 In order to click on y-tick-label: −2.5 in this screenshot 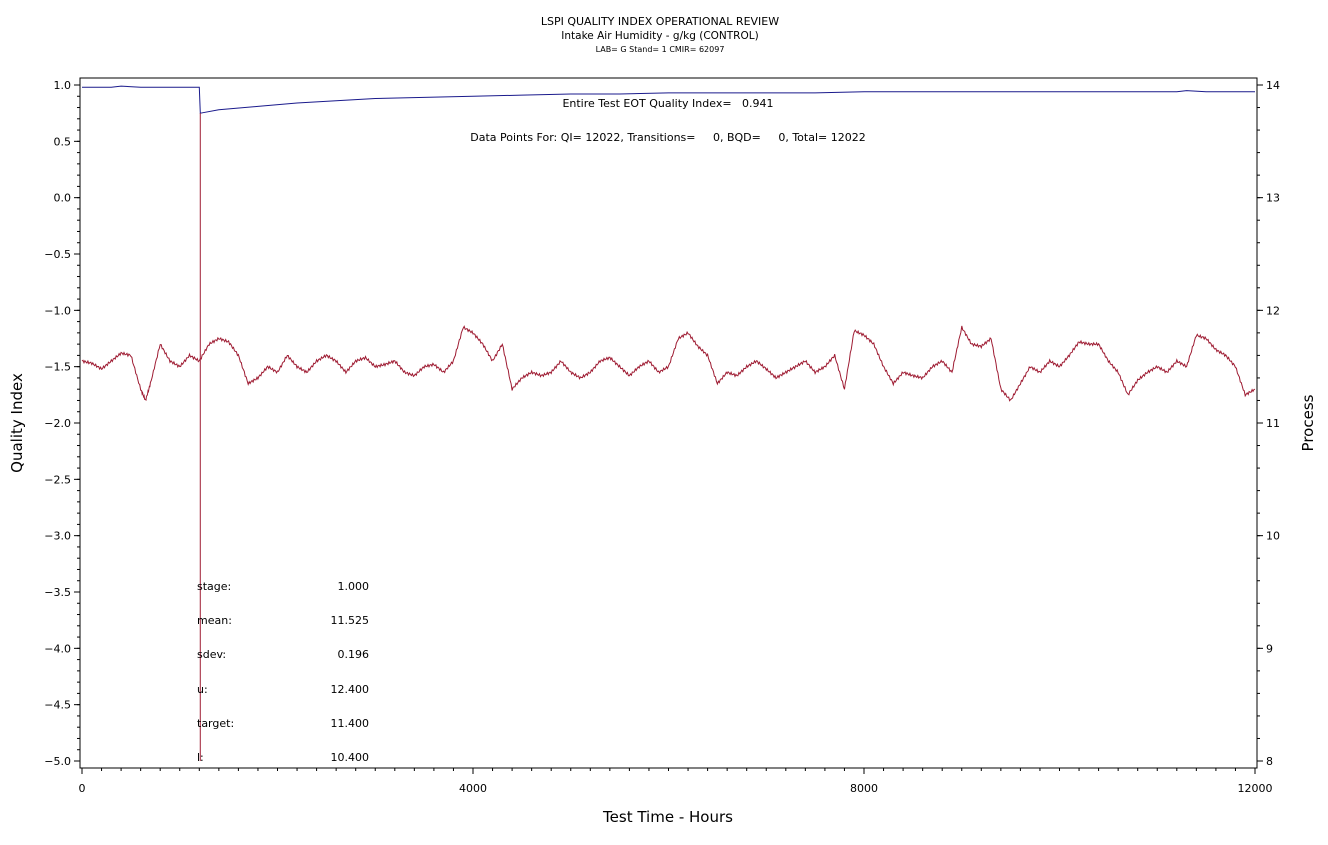, I will do `click(57, 479)`.